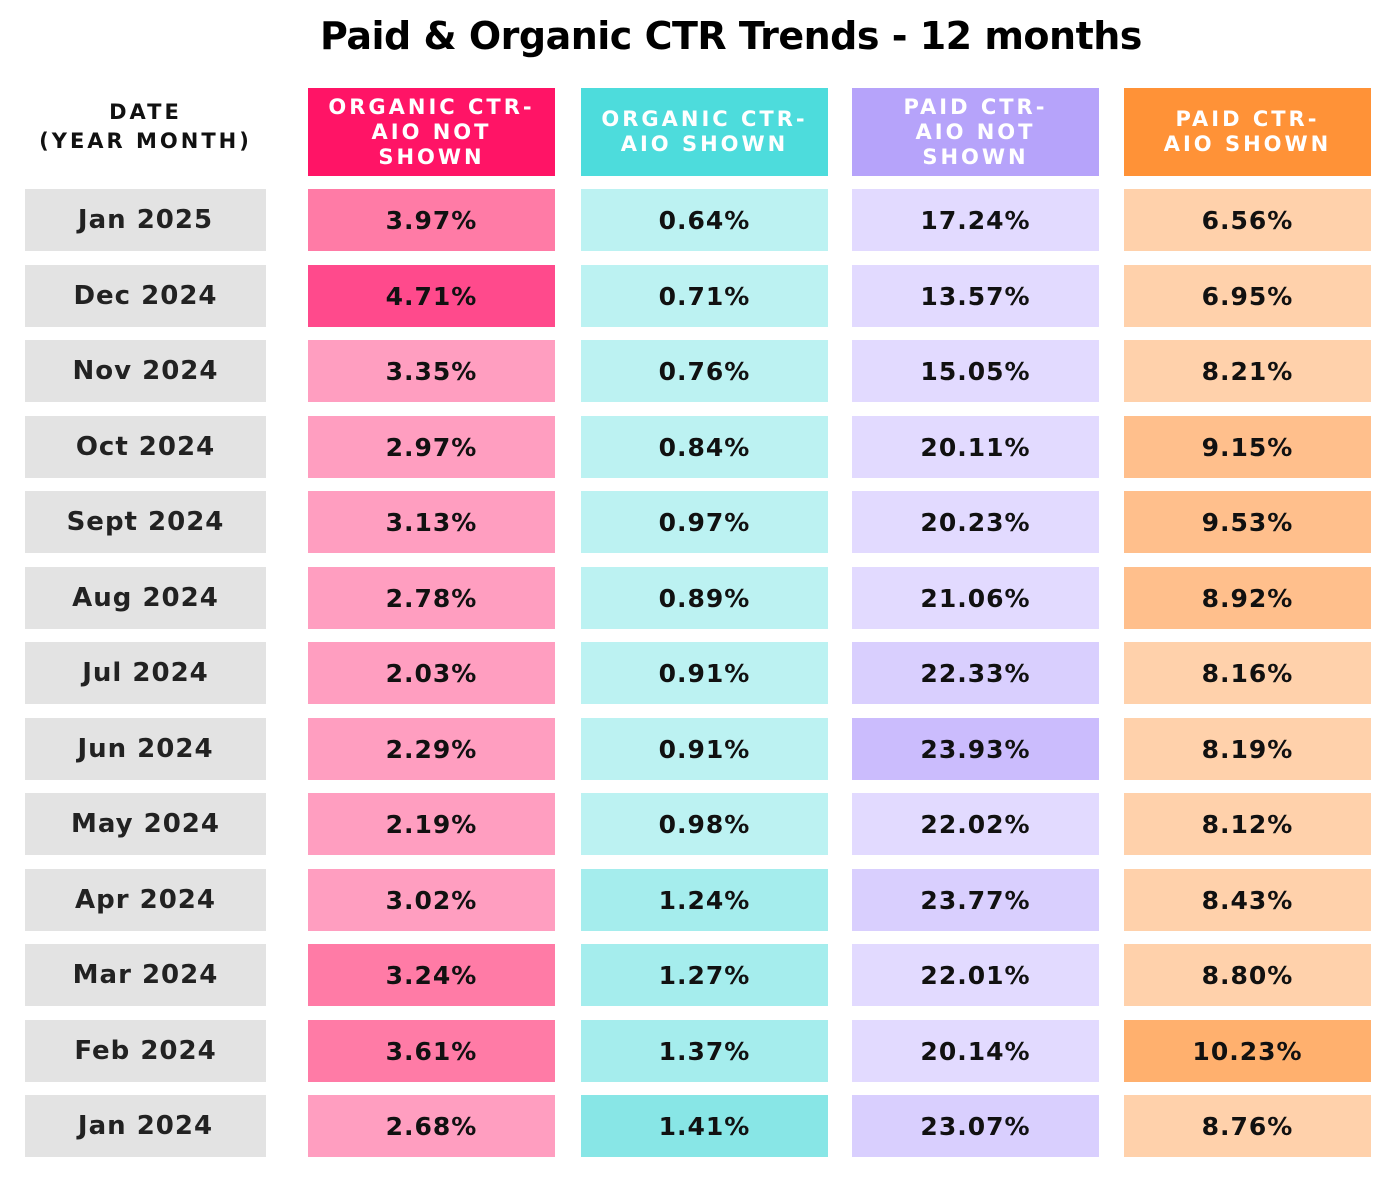 Image resolution: width=1398 pixels, height=1180 pixels. What do you see at coordinates (145, 1051) in the screenshot?
I see `row-date-cell: Feb 2024` at bounding box center [145, 1051].